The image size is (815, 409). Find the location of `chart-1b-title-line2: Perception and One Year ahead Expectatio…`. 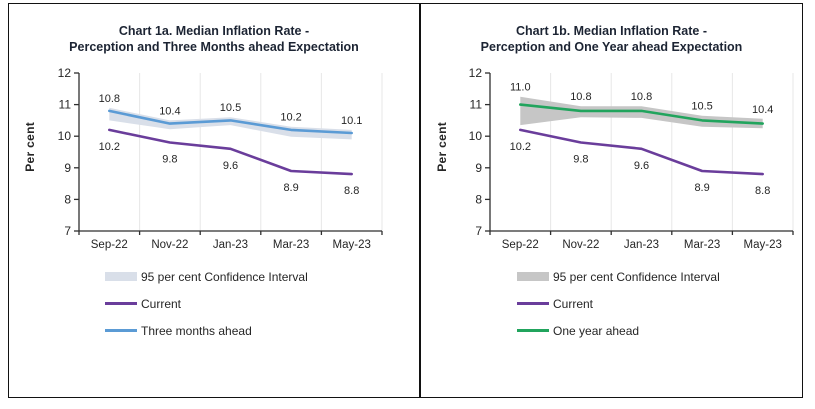

chart-1b-title-line2: Perception and One Year ahead Expectatio… is located at coordinates (611, 47).